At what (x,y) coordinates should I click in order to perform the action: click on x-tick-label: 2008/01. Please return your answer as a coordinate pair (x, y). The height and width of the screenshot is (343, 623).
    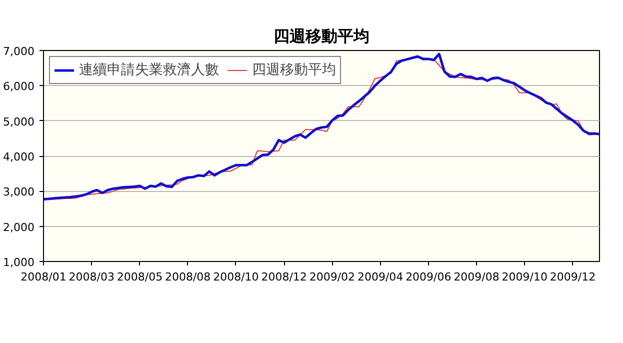
    Looking at the image, I should click on (43, 277).